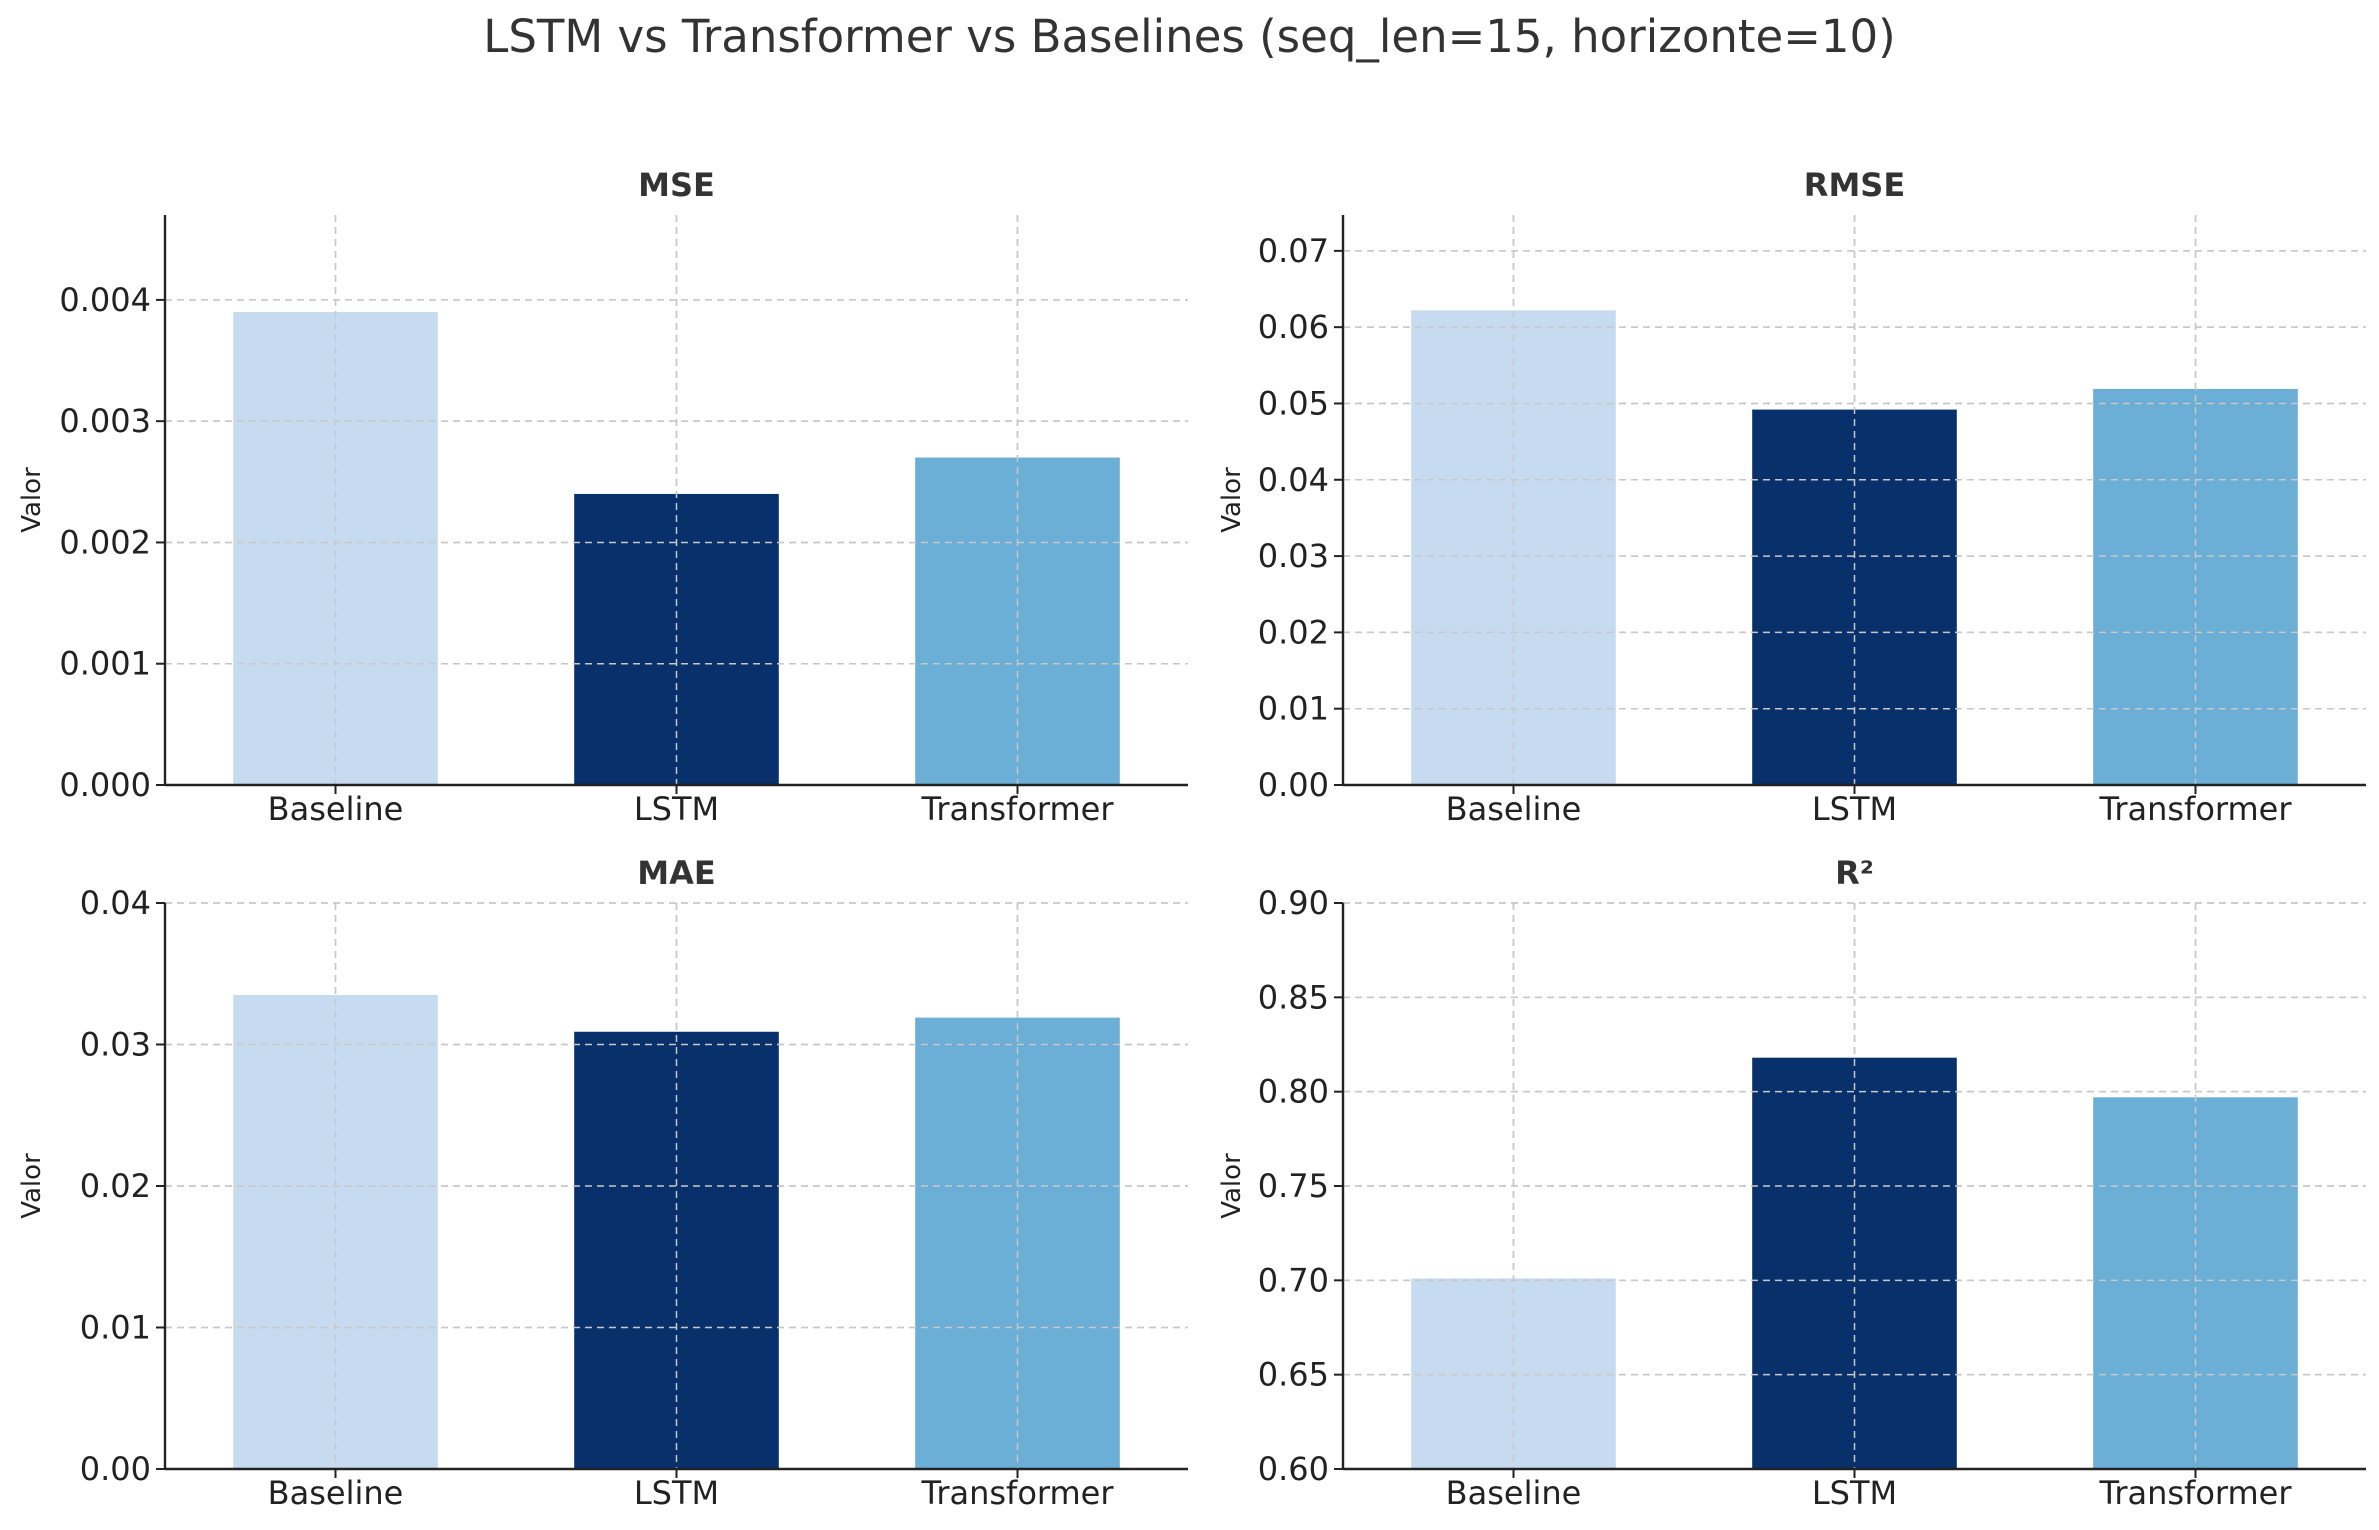 The width and height of the screenshot is (2379, 1530). I want to click on y-tick-label: 0.05, so click(1293, 403).